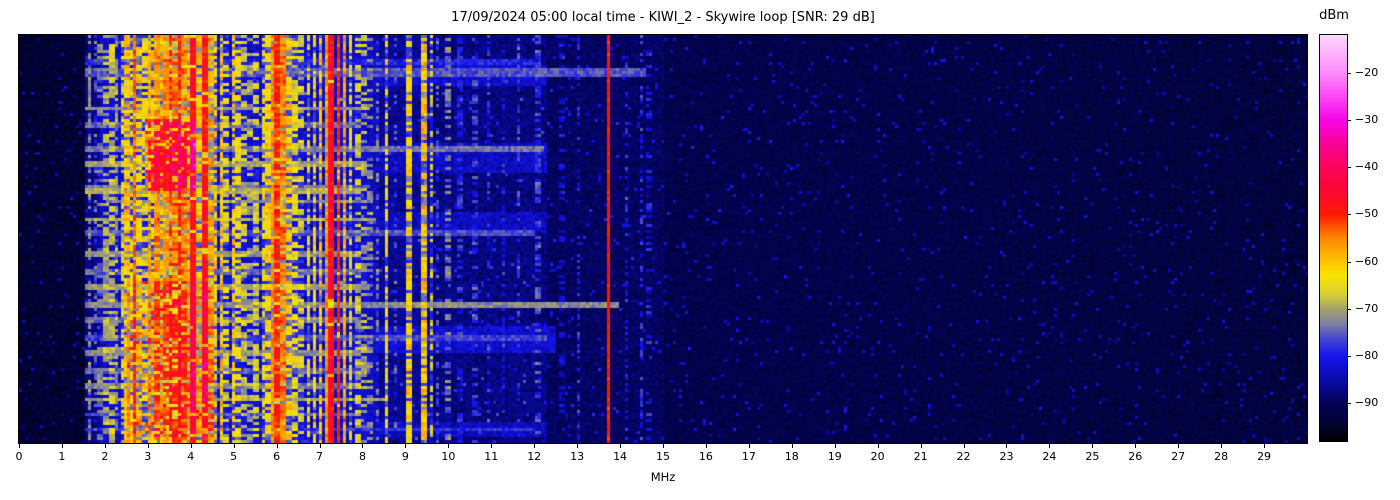  I want to click on x-tick-label: 29, so click(1264, 456).